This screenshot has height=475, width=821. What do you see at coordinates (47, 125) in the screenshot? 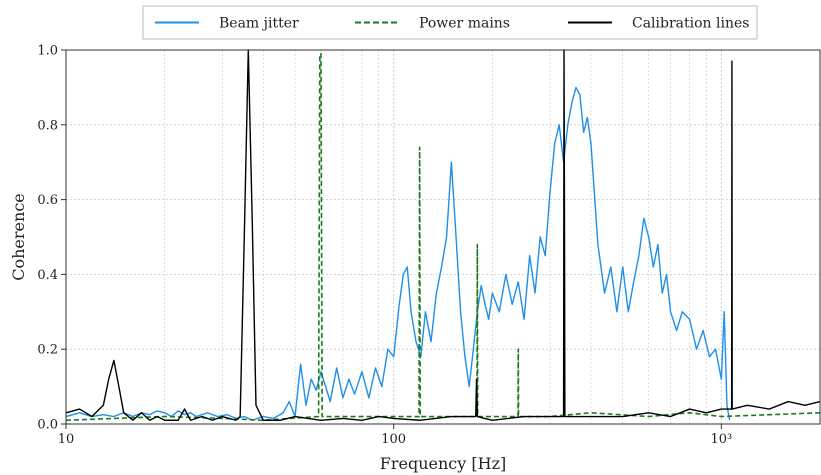
I see `y-tick-label: 0.8` at bounding box center [47, 125].